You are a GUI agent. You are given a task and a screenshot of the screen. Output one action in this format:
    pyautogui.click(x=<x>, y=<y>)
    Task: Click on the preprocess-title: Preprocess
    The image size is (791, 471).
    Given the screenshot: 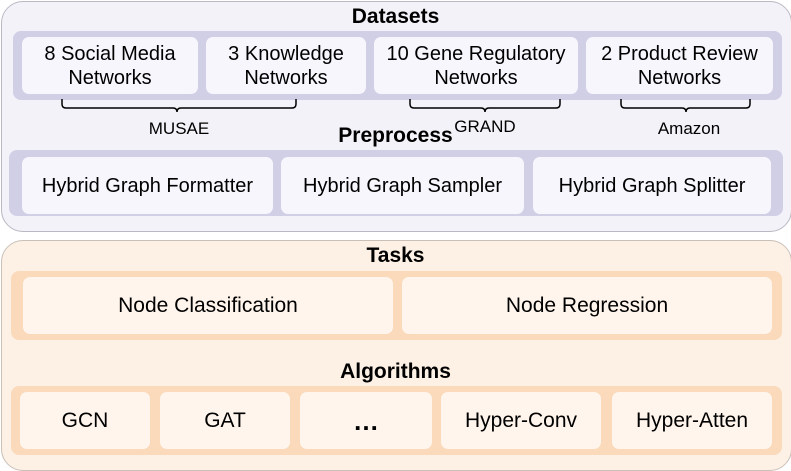 What is the action you would take?
    pyautogui.click(x=395, y=135)
    